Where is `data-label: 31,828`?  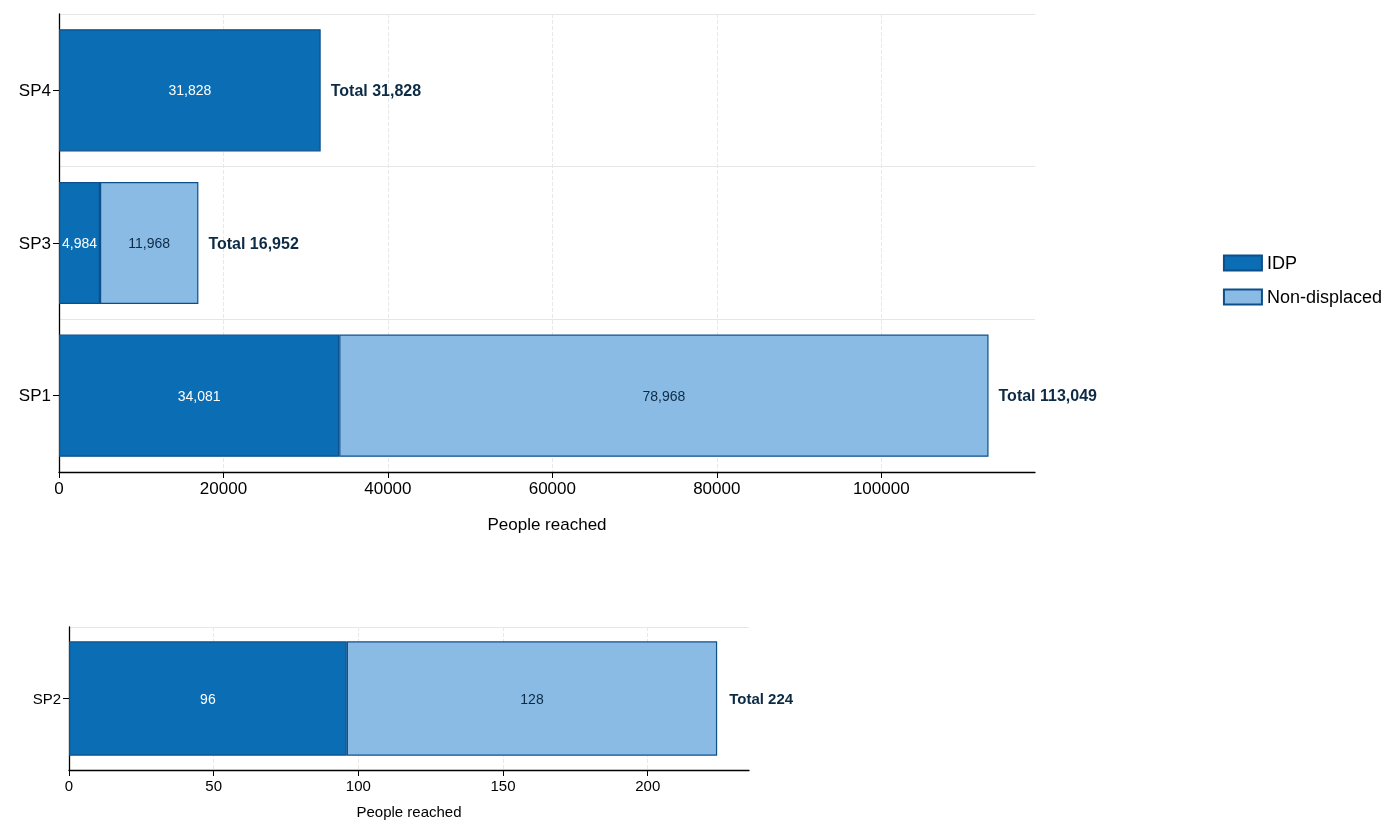
data-label: 31,828 is located at coordinates (190, 90).